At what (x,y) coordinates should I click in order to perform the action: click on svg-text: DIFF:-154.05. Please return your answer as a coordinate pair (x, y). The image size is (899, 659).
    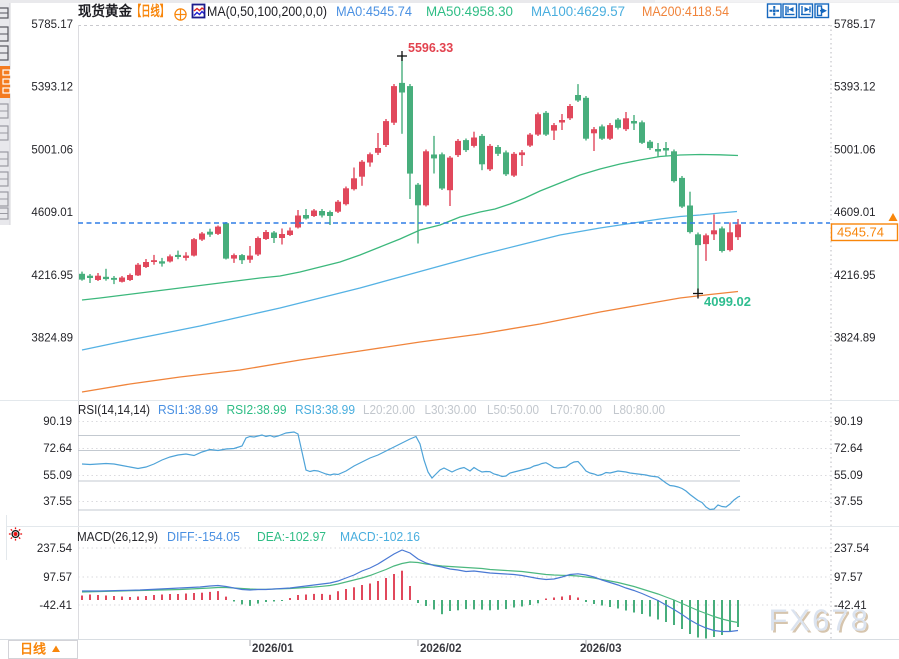
    Looking at the image, I should click on (203, 536).